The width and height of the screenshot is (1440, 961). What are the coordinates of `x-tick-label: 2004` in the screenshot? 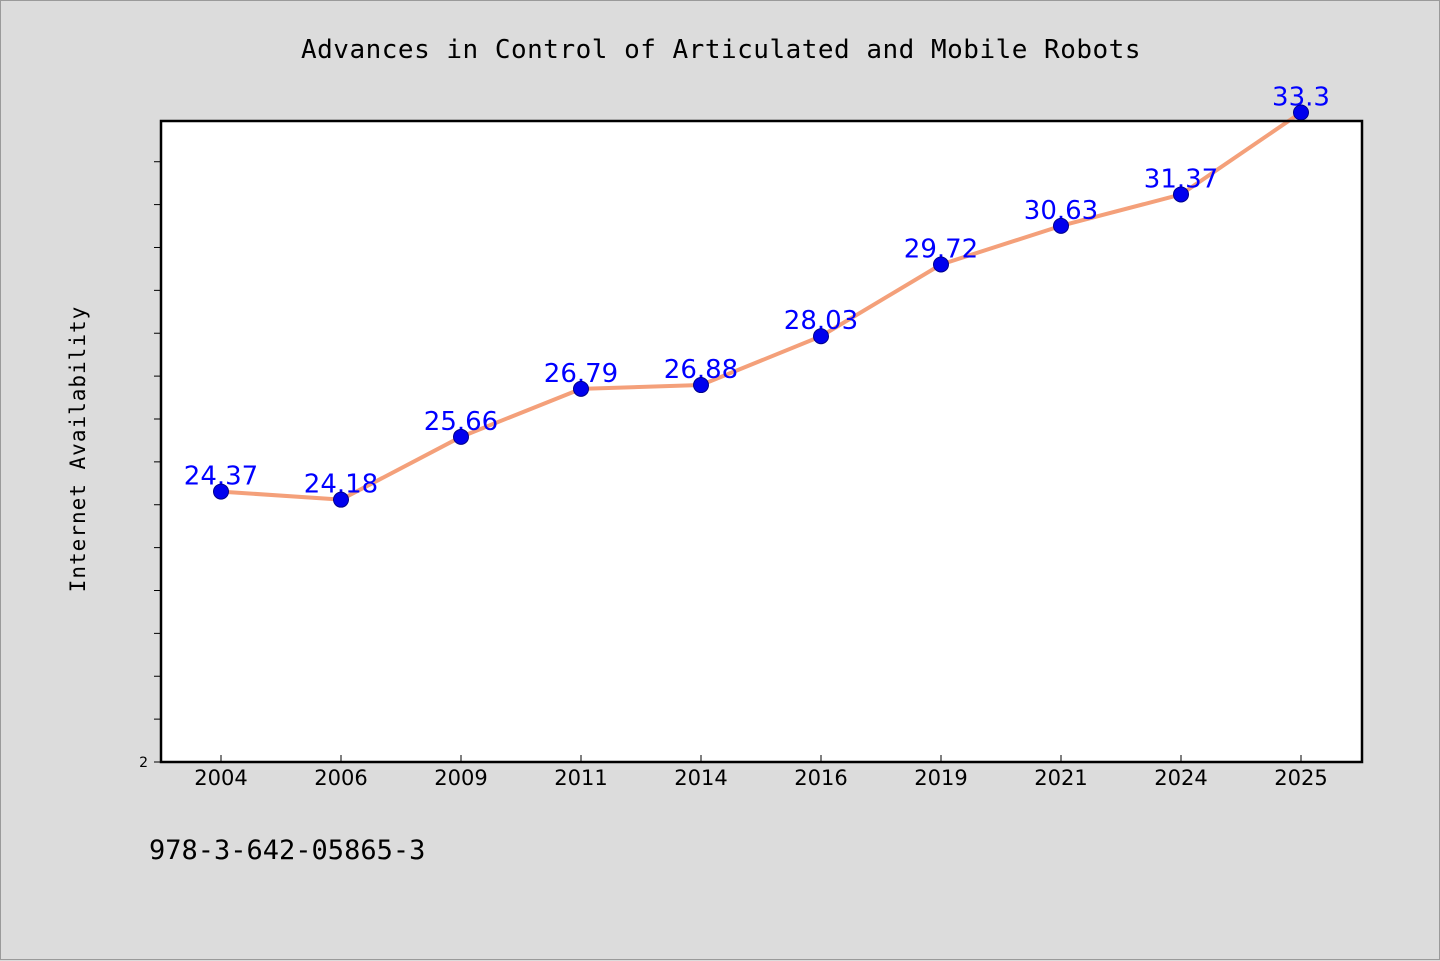 It's located at (220, 778).